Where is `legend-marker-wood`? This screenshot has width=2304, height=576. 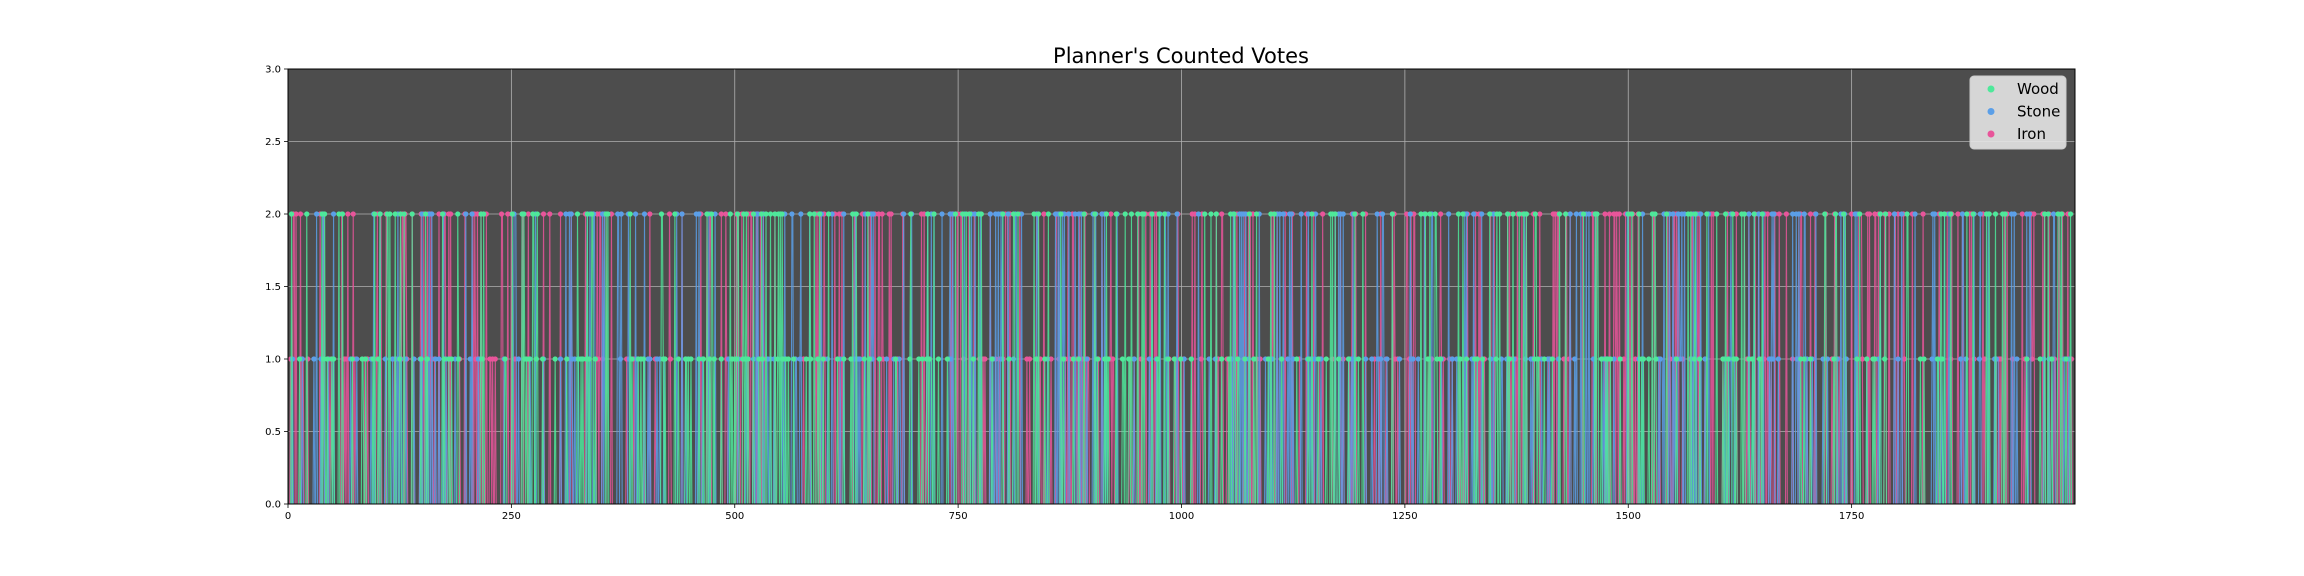 legend-marker-wood is located at coordinates (1991, 89).